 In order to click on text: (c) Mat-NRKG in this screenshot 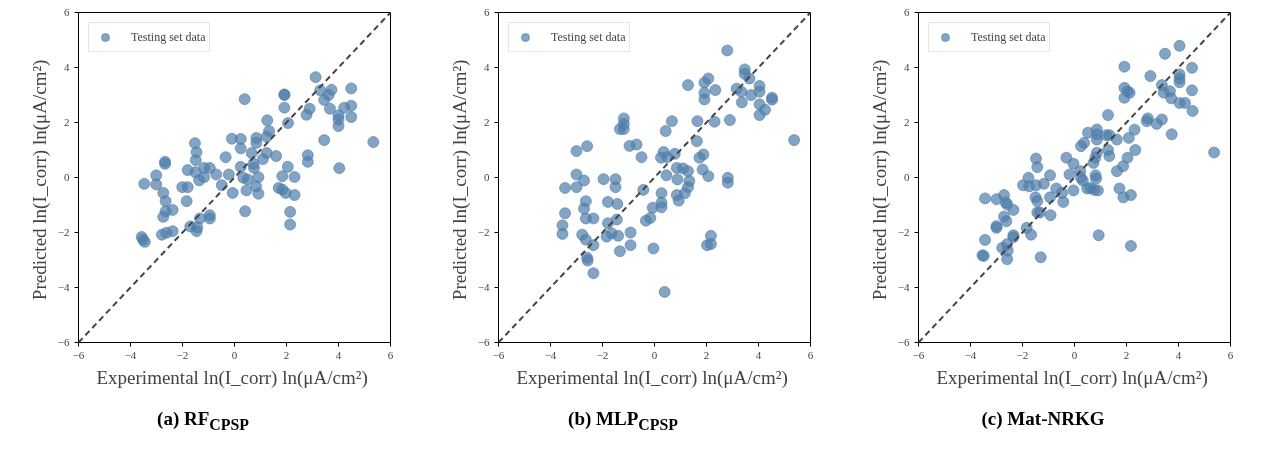, I will do `click(1043, 419)`.